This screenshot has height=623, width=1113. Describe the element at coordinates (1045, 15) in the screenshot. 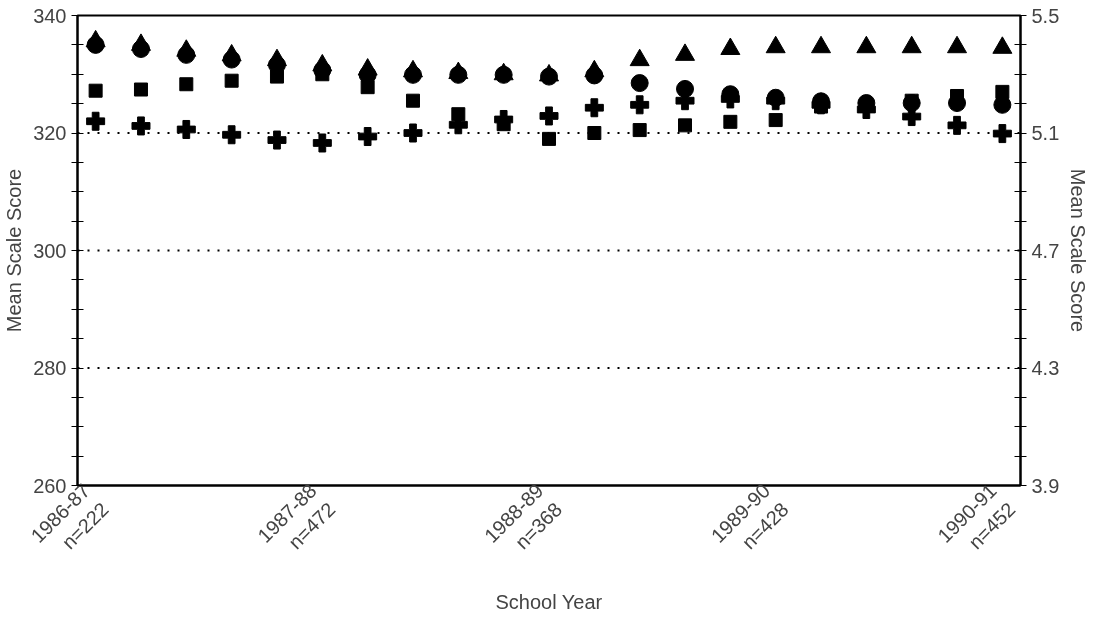

I see `y2-tick-label: 5.5` at that location.